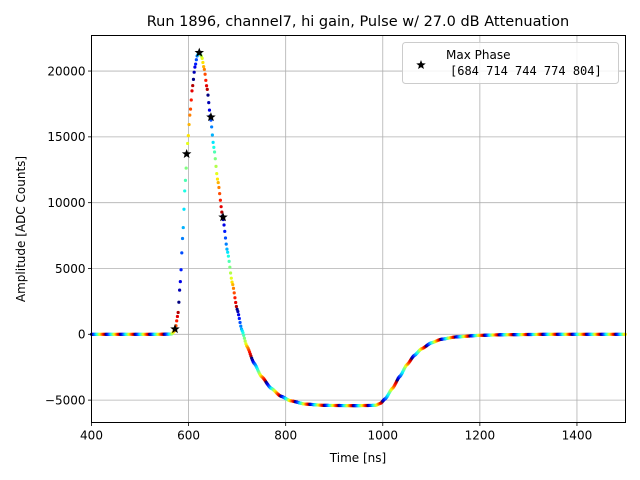 The image size is (640, 480). Describe the element at coordinates (480, 436) in the screenshot. I see `x-tick-label: 1200` at that location.